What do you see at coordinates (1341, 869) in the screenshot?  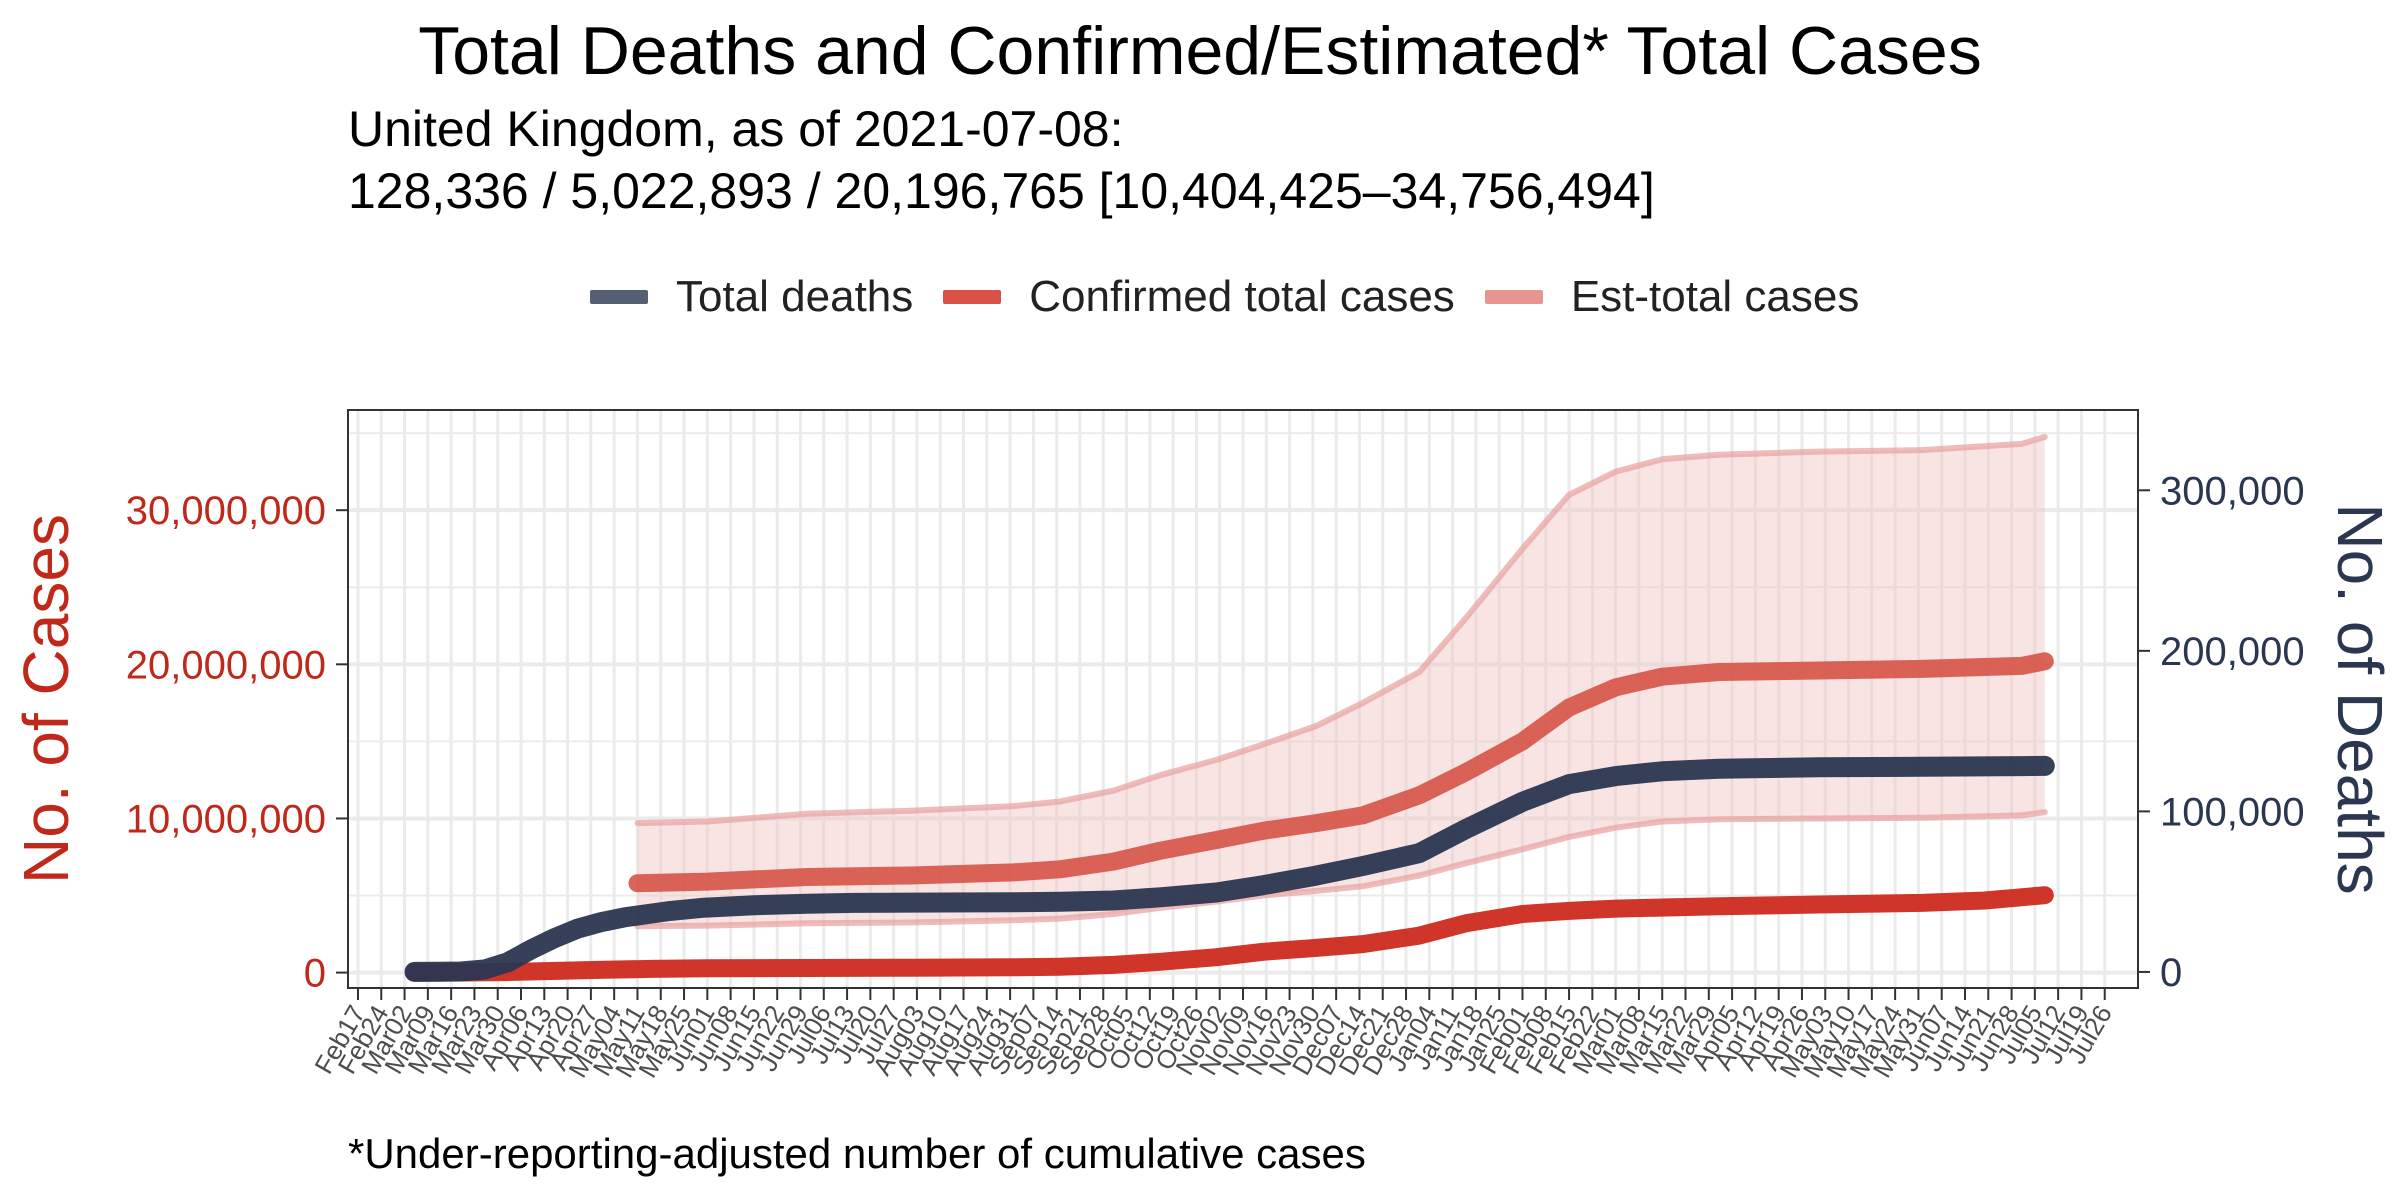 I see `est-band-lower-line` at bounding box center [1341, 869].